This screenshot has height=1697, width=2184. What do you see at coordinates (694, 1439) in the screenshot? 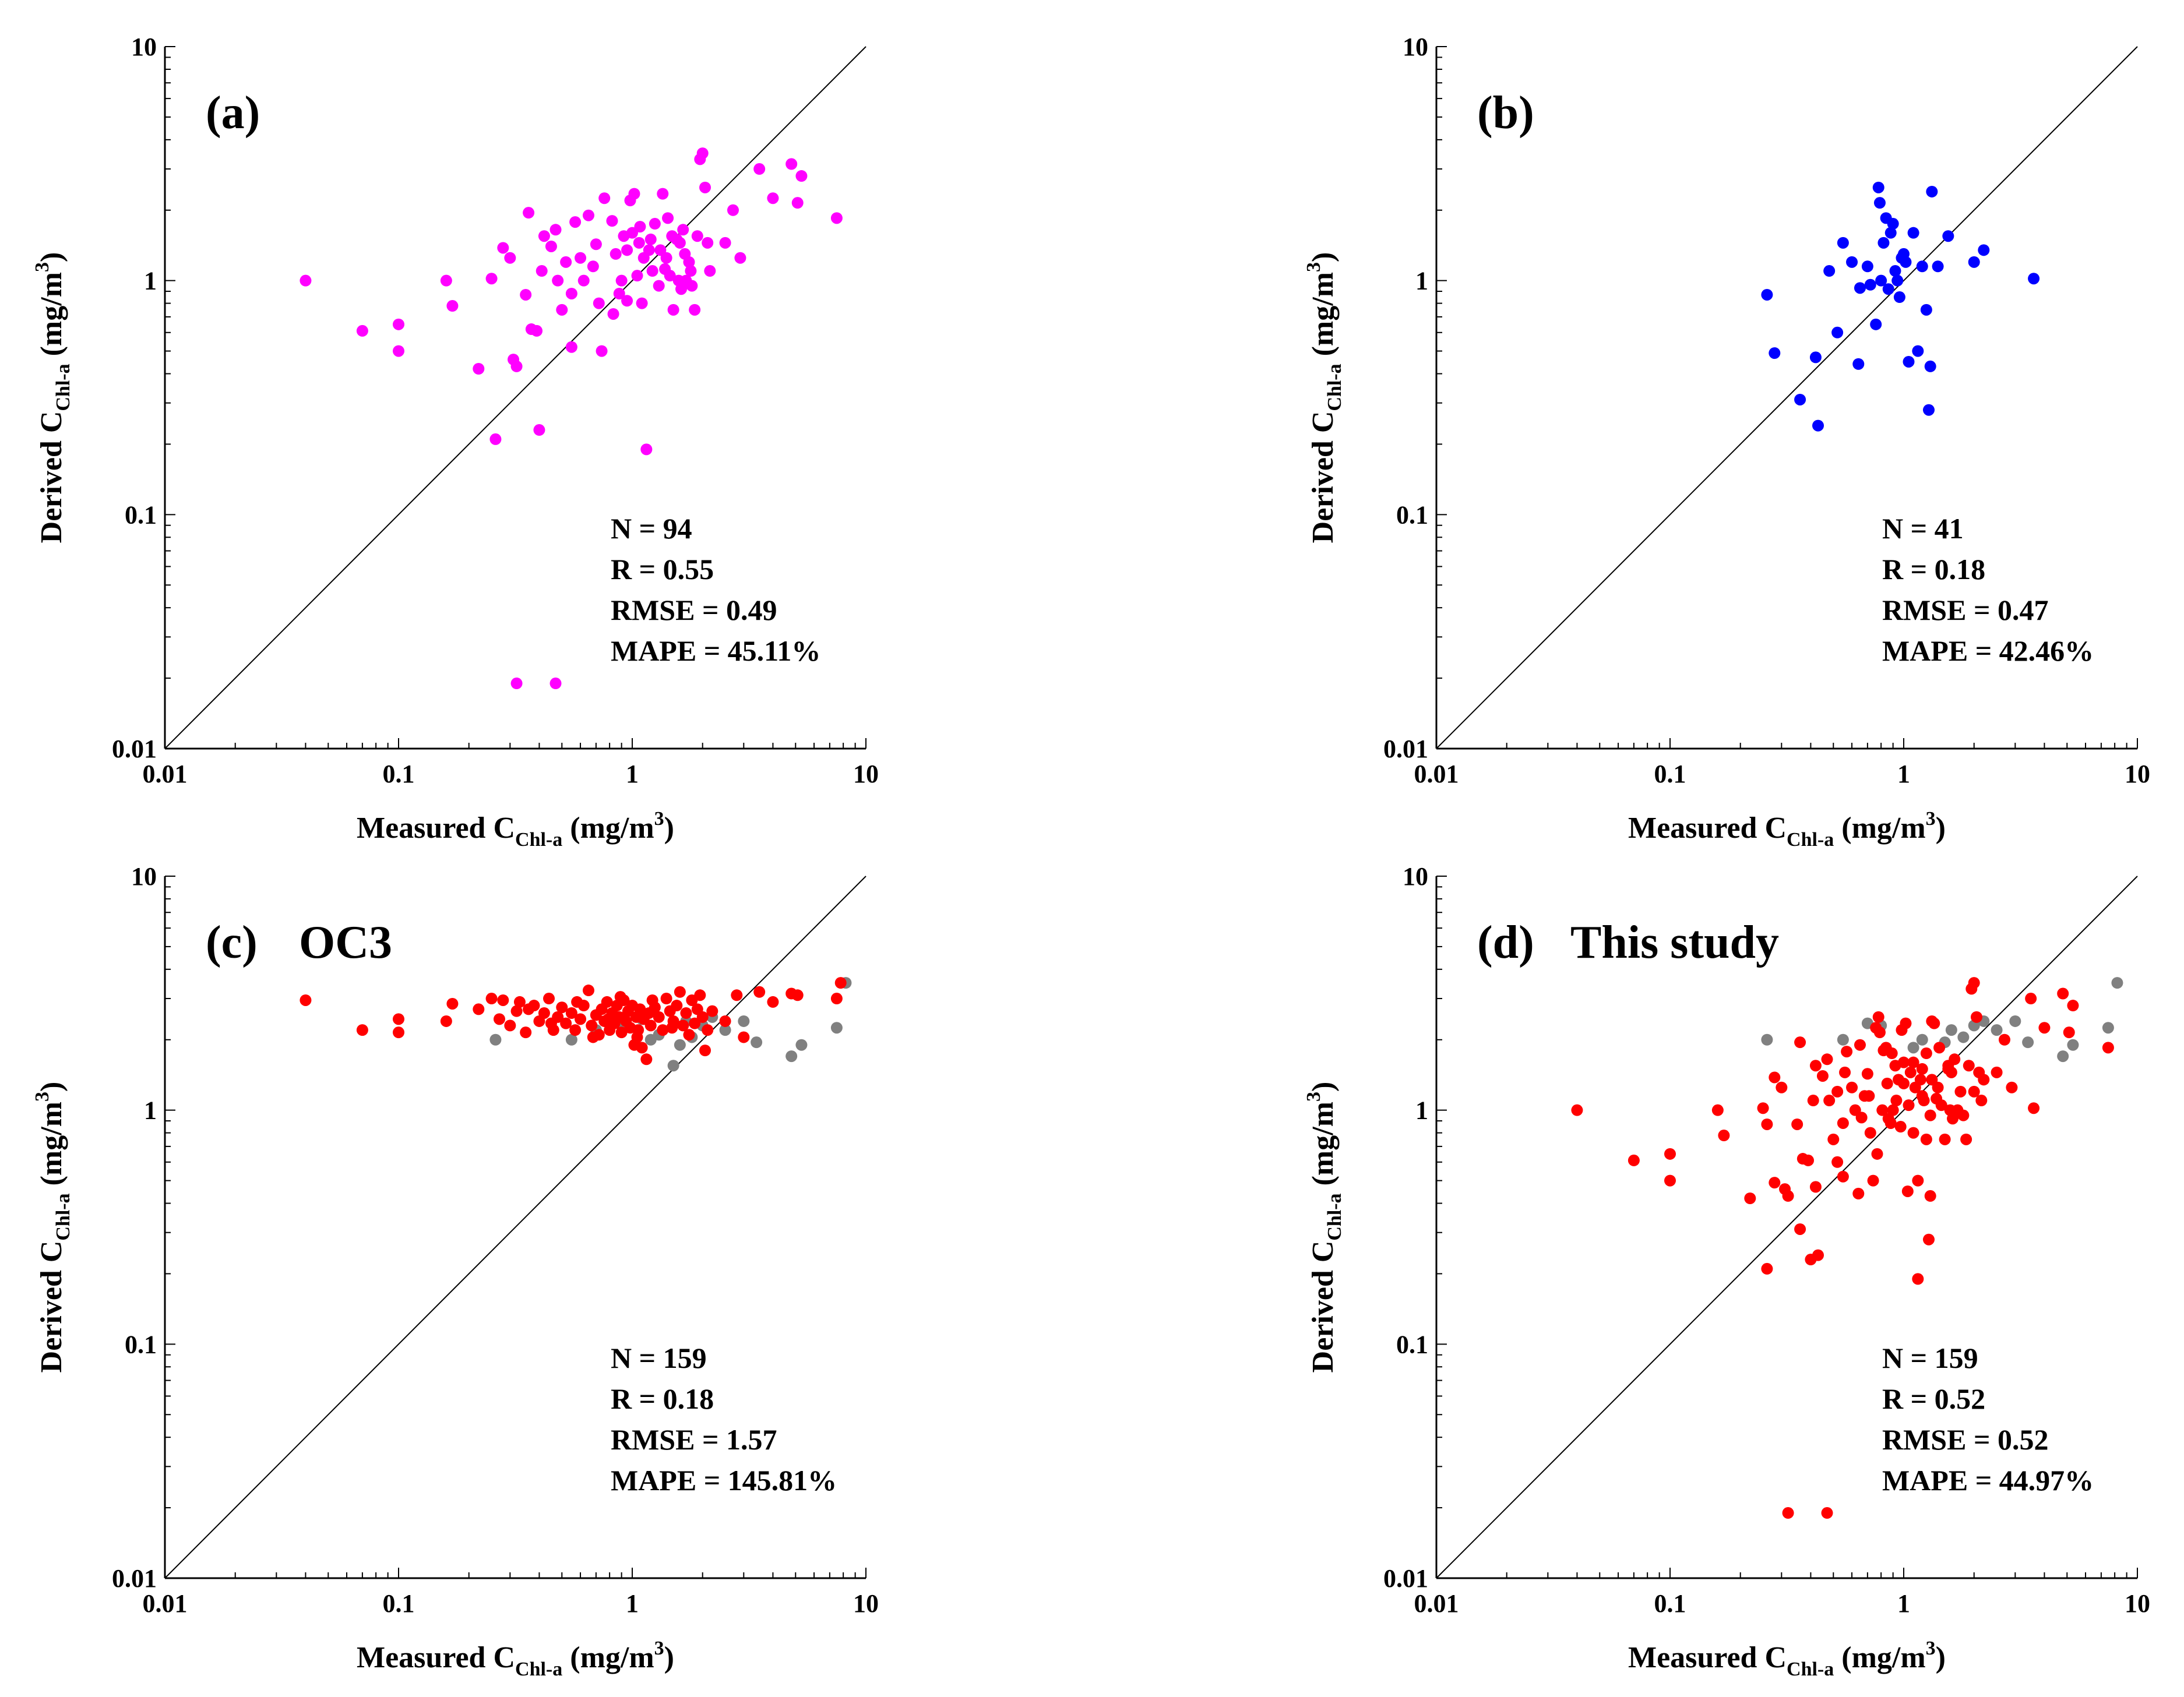
I see `stat-line: RMSE = 1.57` at bounding box center [694, 1439].